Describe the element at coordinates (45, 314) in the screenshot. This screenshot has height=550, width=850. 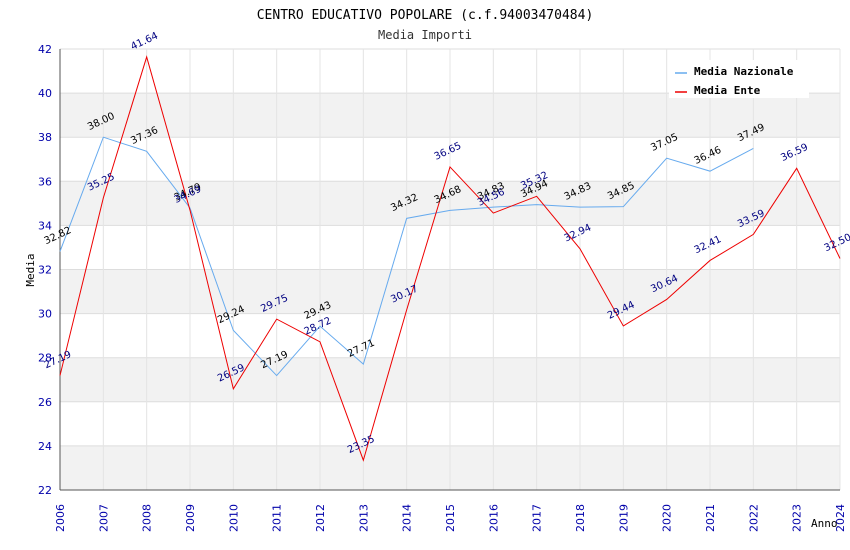
I see `y-tick-label: 30` at that location.